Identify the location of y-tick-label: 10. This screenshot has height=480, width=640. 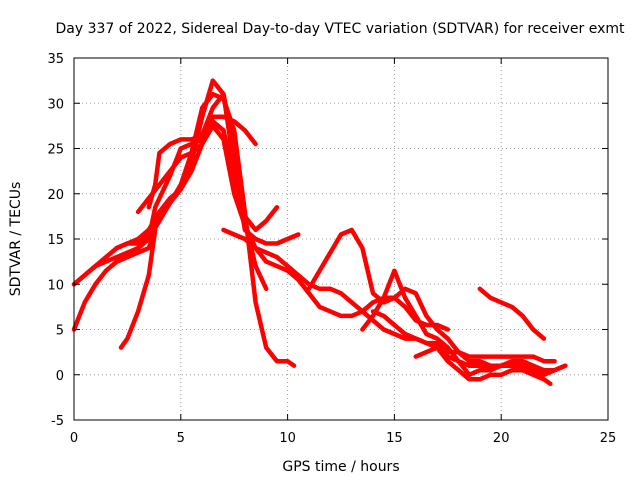
(55, 285).